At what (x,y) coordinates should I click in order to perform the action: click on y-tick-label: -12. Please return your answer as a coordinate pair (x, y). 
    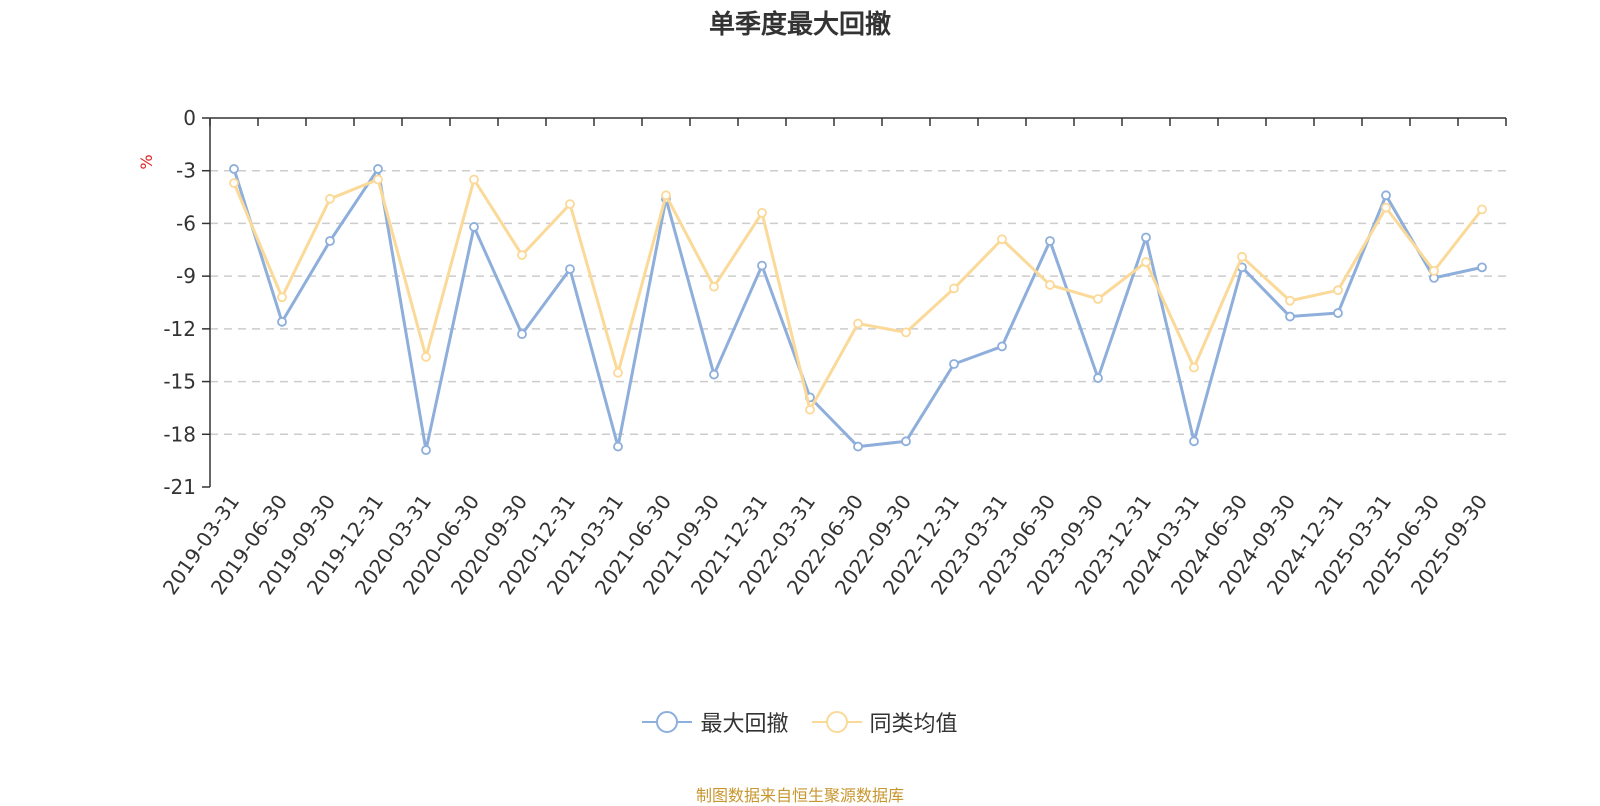
    Looking at the image, I should click on (179, 329).